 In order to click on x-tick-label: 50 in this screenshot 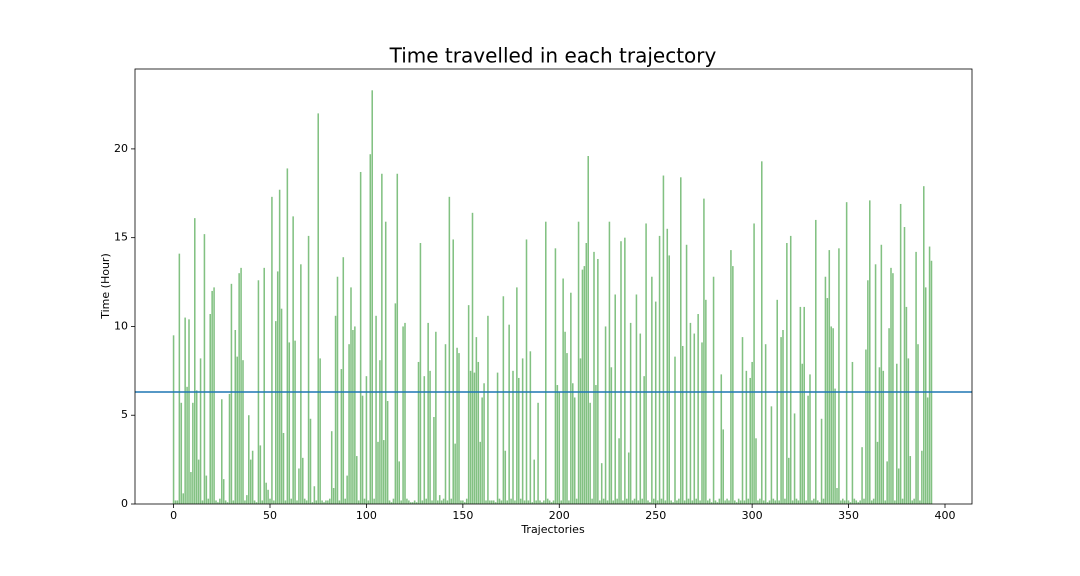, I will do `click(270, 515)`.